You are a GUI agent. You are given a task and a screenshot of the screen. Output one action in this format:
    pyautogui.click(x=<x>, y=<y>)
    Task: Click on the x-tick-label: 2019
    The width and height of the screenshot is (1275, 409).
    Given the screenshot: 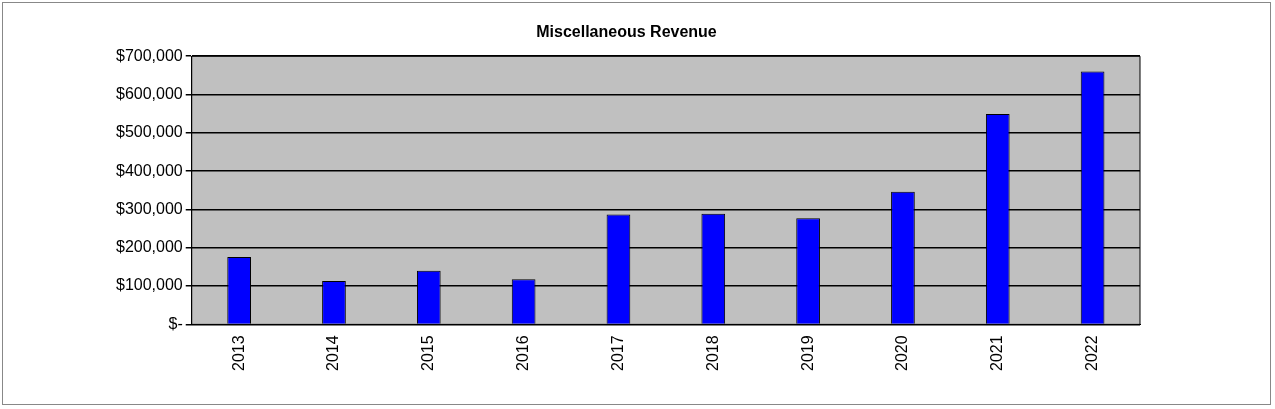 What is the action you would take?
    pyautogui.click(x=807, y=353)
    